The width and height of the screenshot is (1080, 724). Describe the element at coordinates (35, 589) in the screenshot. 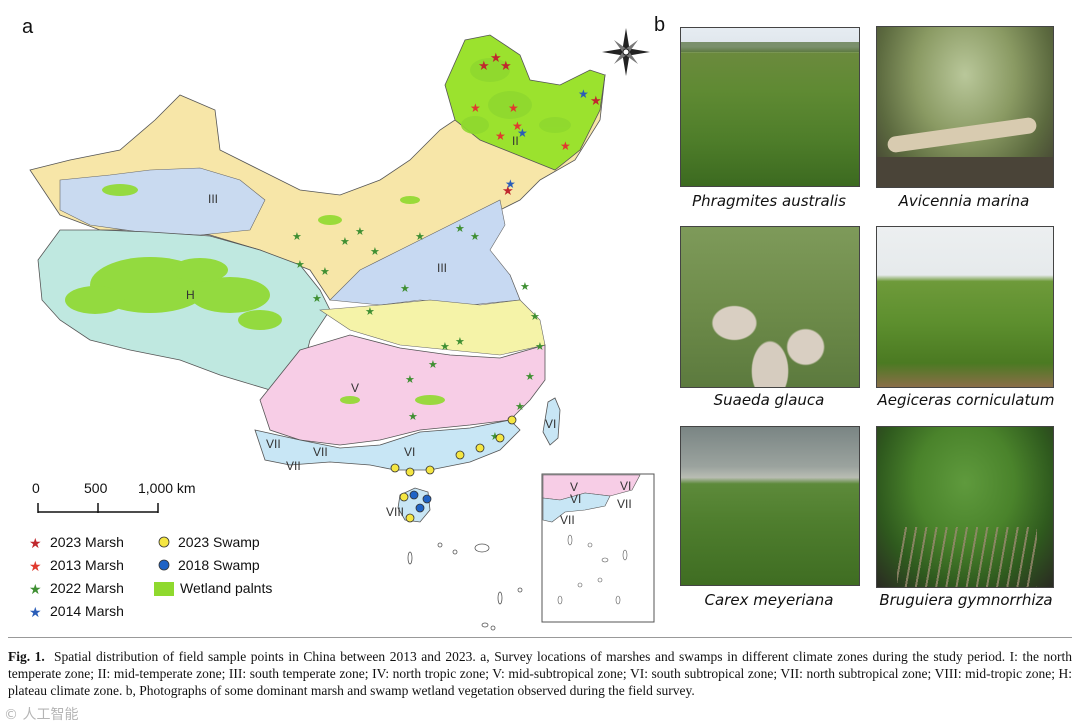

I see `legend-2022-marsh-icon: ★` at that location.